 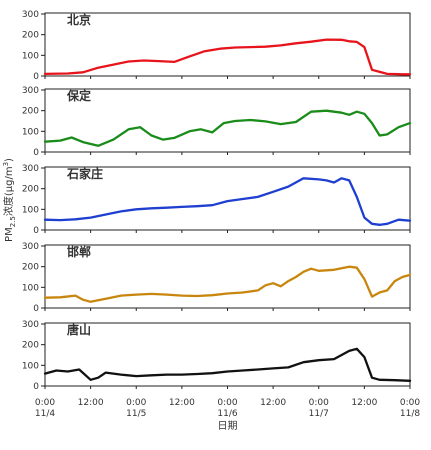 What do you see at coordinates (9, 160) in the screenshot?
I see `y-axis-label-end: )` at bounding box center [9, 160].